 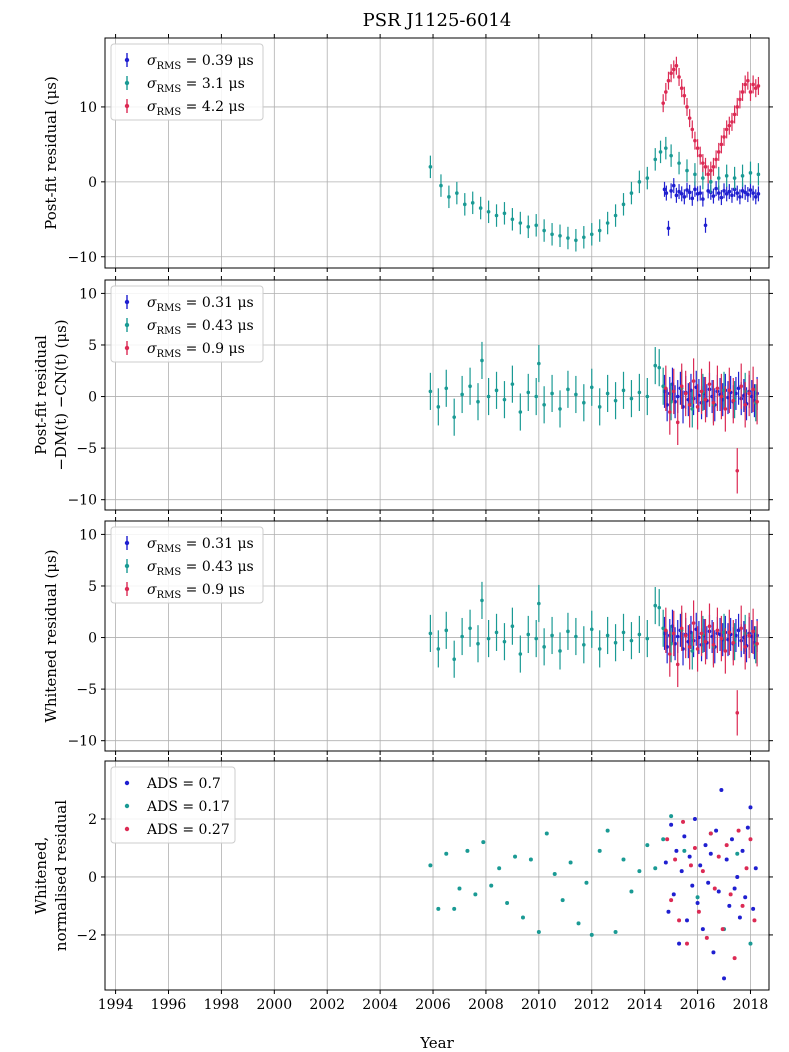 What do you see at coordinates (711, 668) in the screenshot?
I see `series-red` at bounding box center [711, 668].